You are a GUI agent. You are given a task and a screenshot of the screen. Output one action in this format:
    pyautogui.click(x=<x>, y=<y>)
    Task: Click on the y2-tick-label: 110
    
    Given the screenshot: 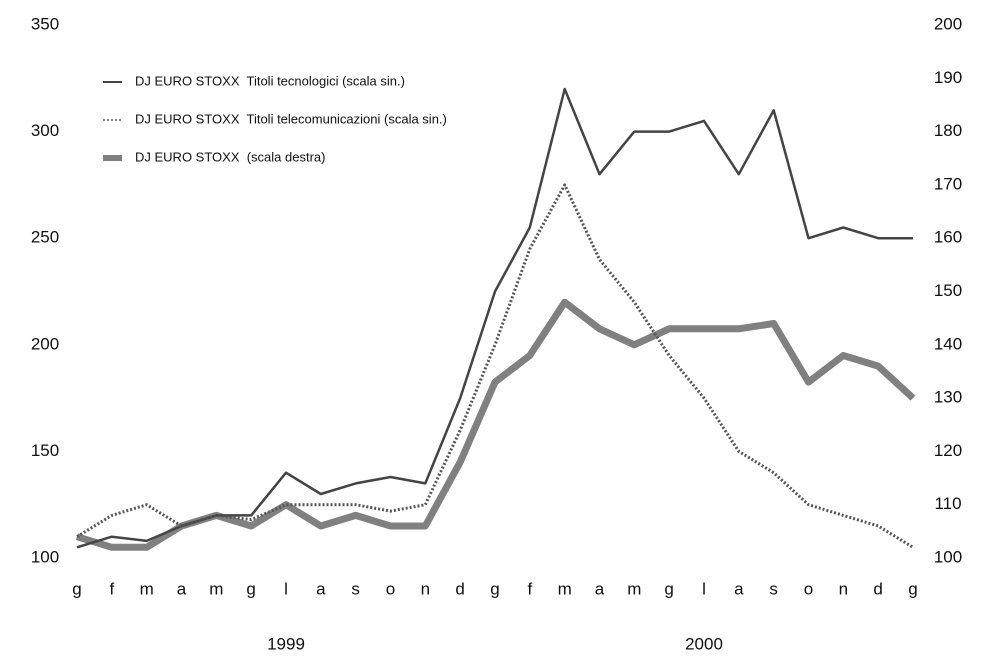 What is the action you would take?
    pyautogui.click(x=947, y=503)
    